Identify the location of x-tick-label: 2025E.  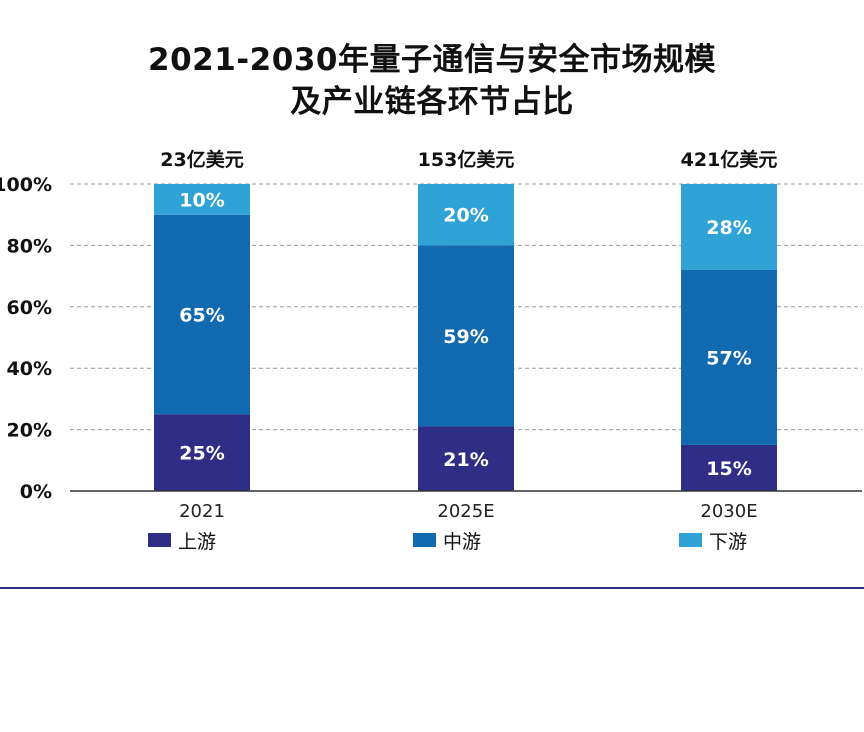
(465, 511).